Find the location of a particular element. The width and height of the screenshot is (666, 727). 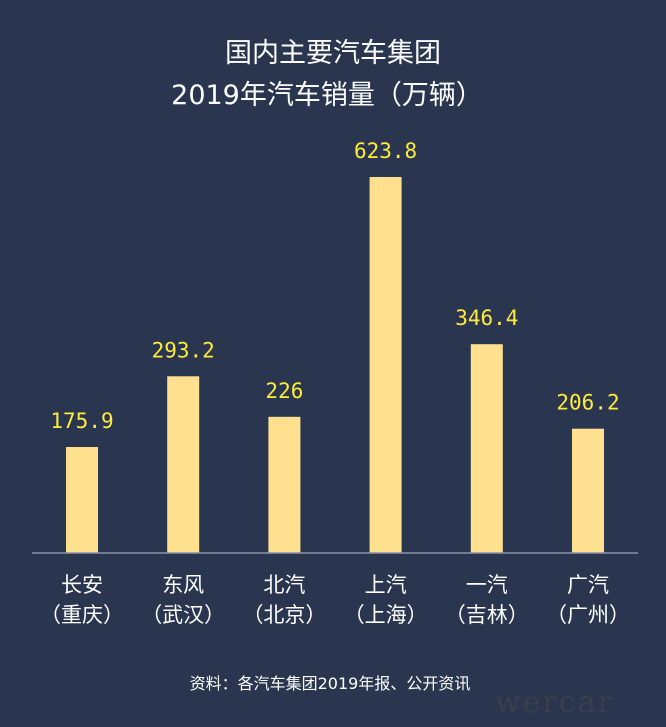

category-label-2-line-1: 北汽 is located at coordinates (284, 585).